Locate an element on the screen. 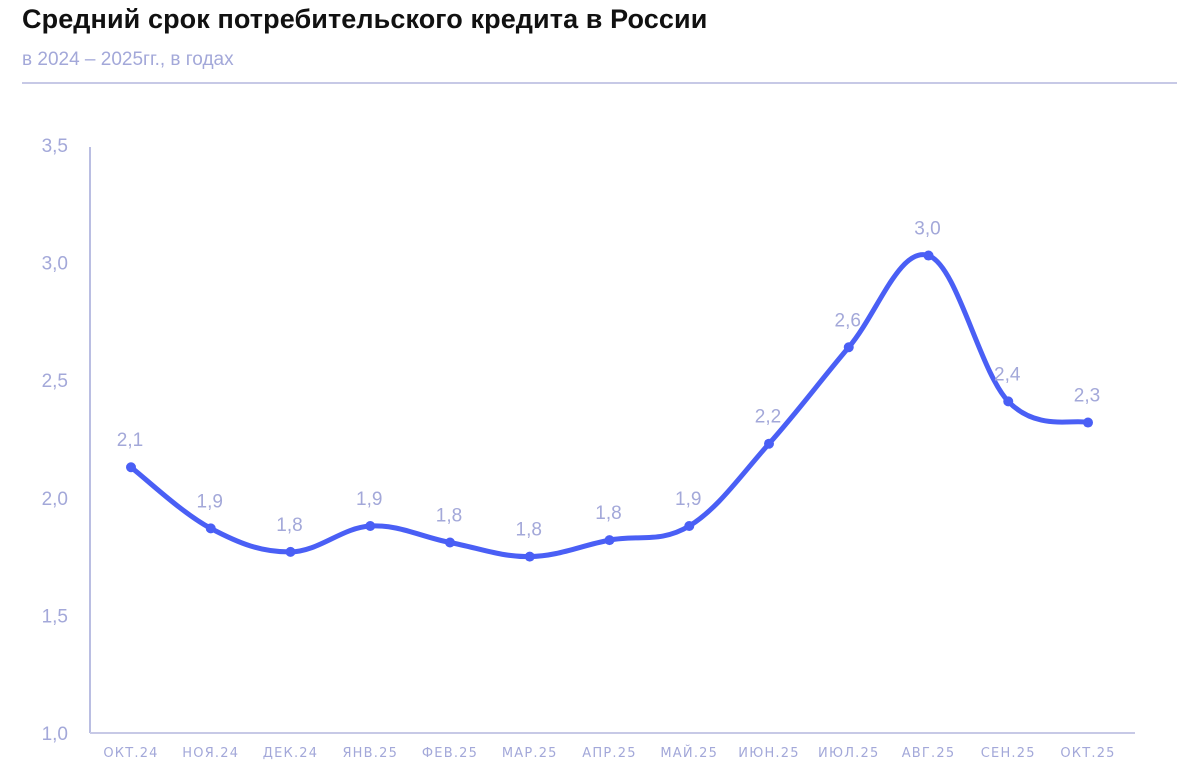 Image resolution: width=1200 pixels, height=780 pixels. data-label: 3,0 is located at coordinates (927, 229).